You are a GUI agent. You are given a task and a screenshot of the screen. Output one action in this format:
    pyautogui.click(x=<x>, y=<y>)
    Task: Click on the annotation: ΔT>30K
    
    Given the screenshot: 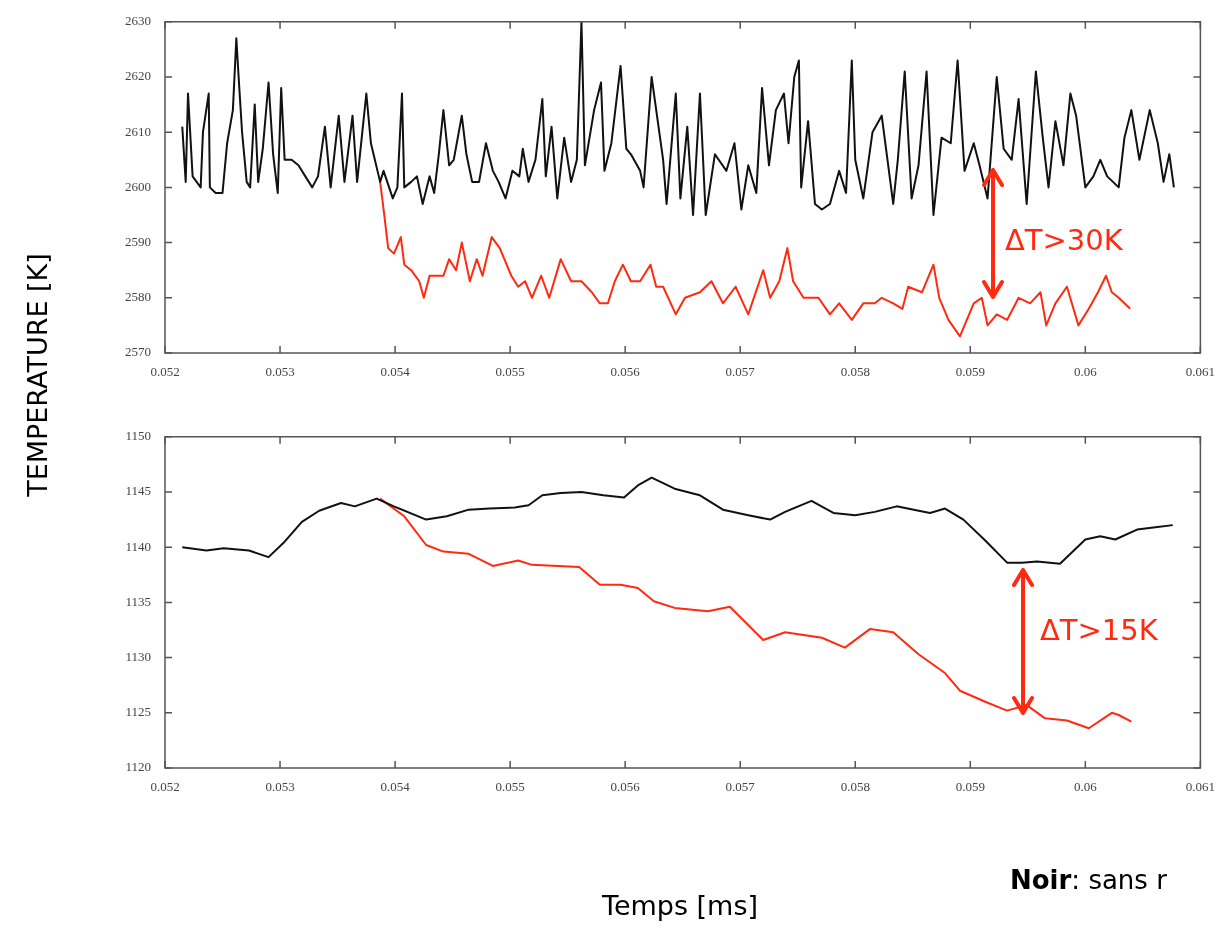 What is the action you would take?
    pyautogui.click(x=1064, y=240)
    